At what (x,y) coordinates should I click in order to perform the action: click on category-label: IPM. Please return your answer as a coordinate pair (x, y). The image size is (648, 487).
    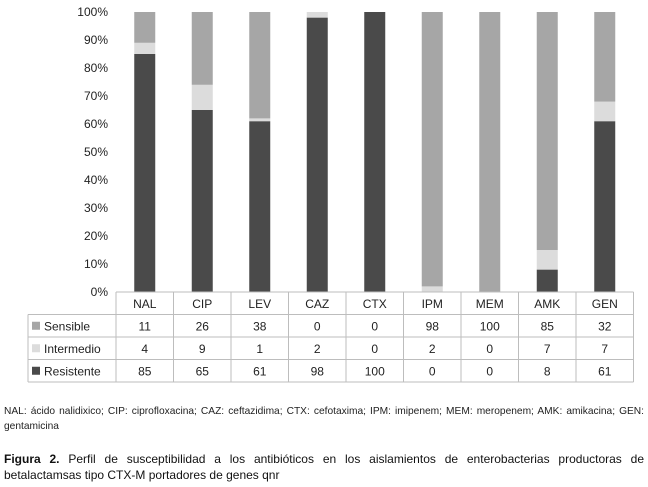
    Looking at the image, I should click on (432, 304).